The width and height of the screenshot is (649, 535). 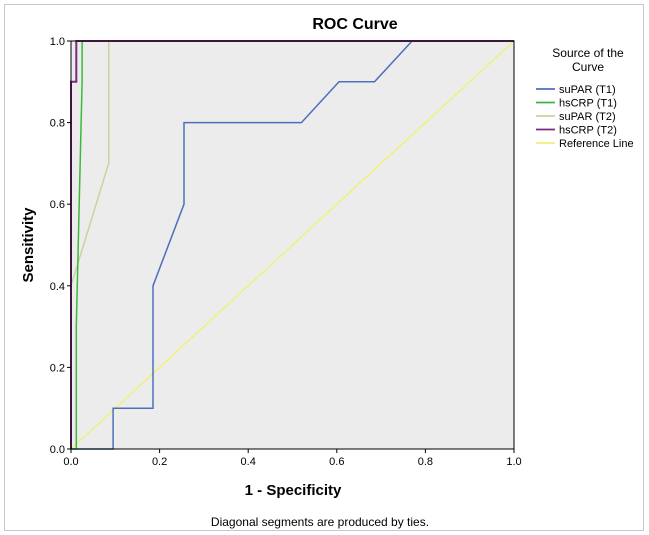 What do you see at coordinates (320, 522) in the screenshot?
I see `chart-footnote: Diagonal segments are produced by ties.` at bounding box center [320, 522].